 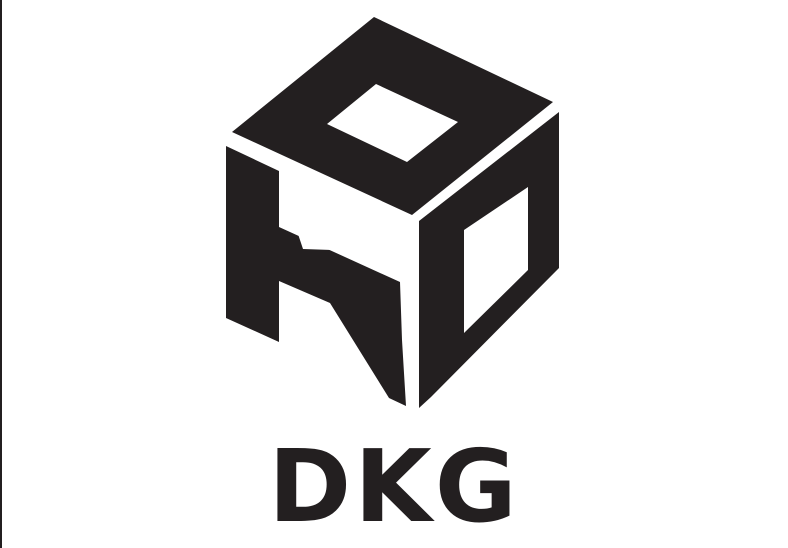 What do you see at coordinates (315, 242) in the screenshot?
I see `k-notch` at bounding box center [315, 242].